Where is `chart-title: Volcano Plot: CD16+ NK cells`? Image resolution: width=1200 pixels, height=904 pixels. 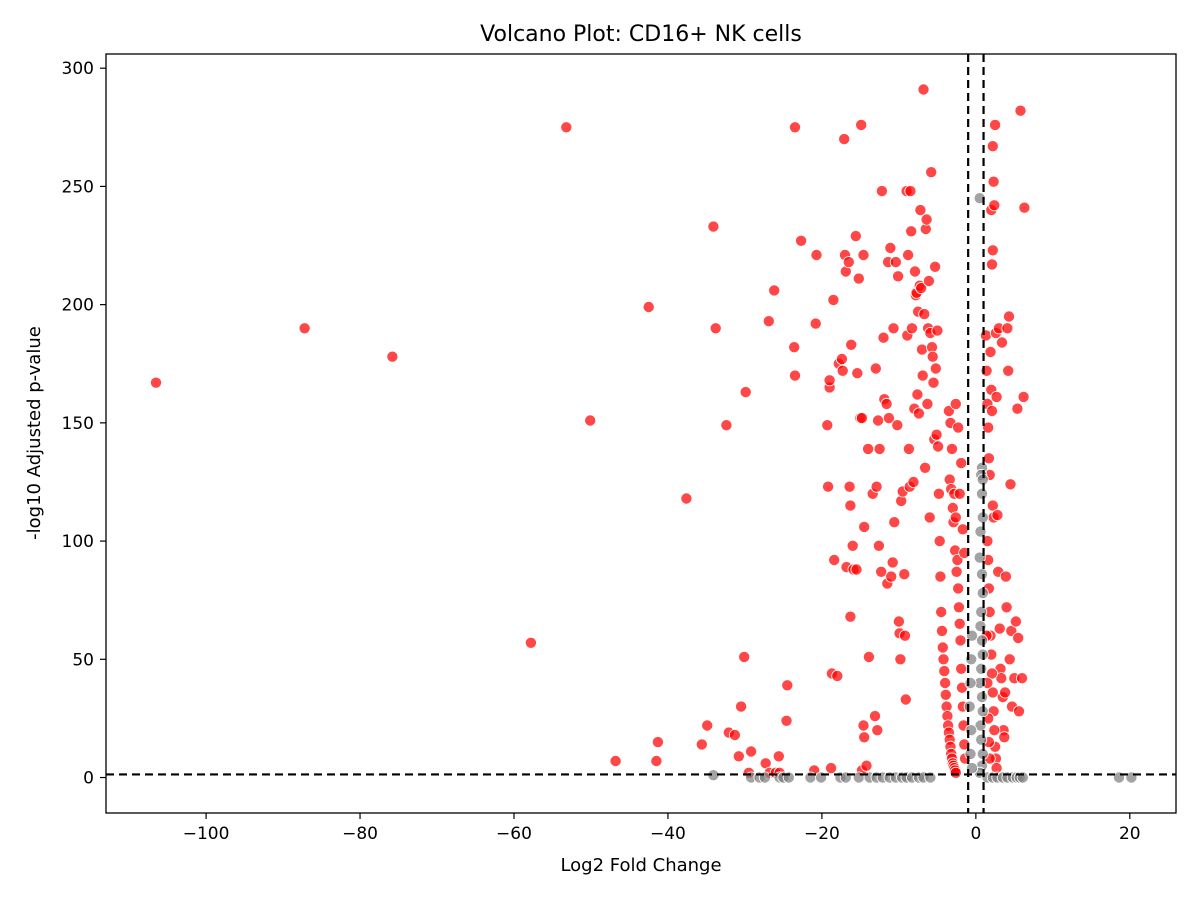 chart-title: Volcano Plot: CD16+ NK cells is located at coordinates (641, 34).